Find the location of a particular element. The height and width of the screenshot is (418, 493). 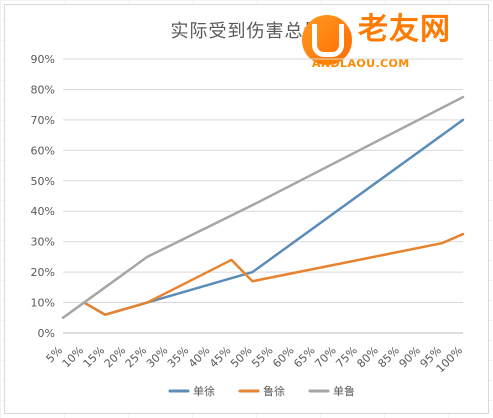

x-tick-label: 10% is located at coordinates (73, 357).